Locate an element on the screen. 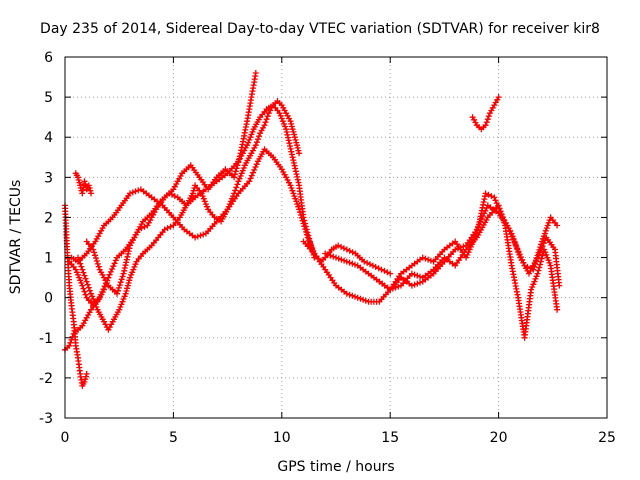  series-track-c is located at coordinates (83, 183).